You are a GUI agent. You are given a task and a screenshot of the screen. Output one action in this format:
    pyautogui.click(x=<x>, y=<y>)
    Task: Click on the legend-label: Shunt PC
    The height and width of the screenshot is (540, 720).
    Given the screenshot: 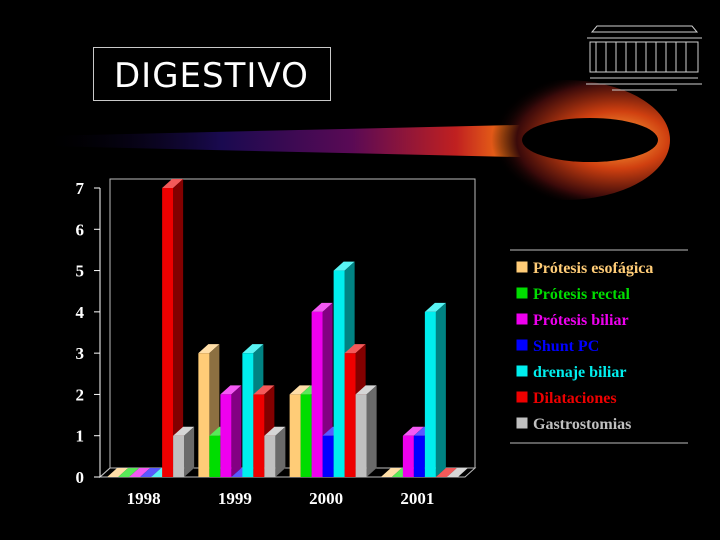 What is the action you would take?
    pyautogui.click(x=566, y=346)
    